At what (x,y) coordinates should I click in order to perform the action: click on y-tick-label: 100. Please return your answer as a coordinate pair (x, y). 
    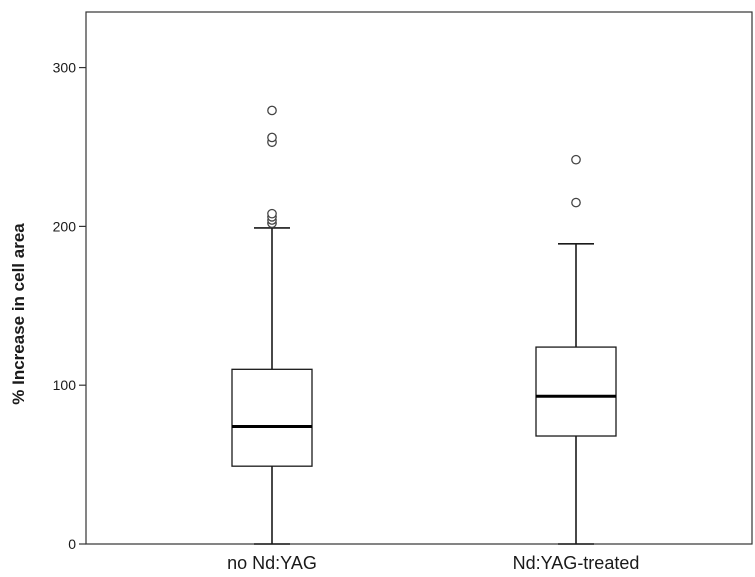
    Looking at the image, I should click on (65, 385).